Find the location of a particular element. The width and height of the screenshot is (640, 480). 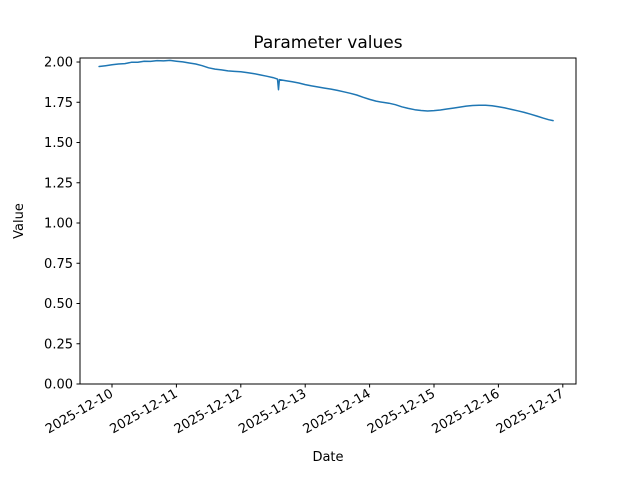

y-tick-label: 1.75 is located at coordinates (58, 103).